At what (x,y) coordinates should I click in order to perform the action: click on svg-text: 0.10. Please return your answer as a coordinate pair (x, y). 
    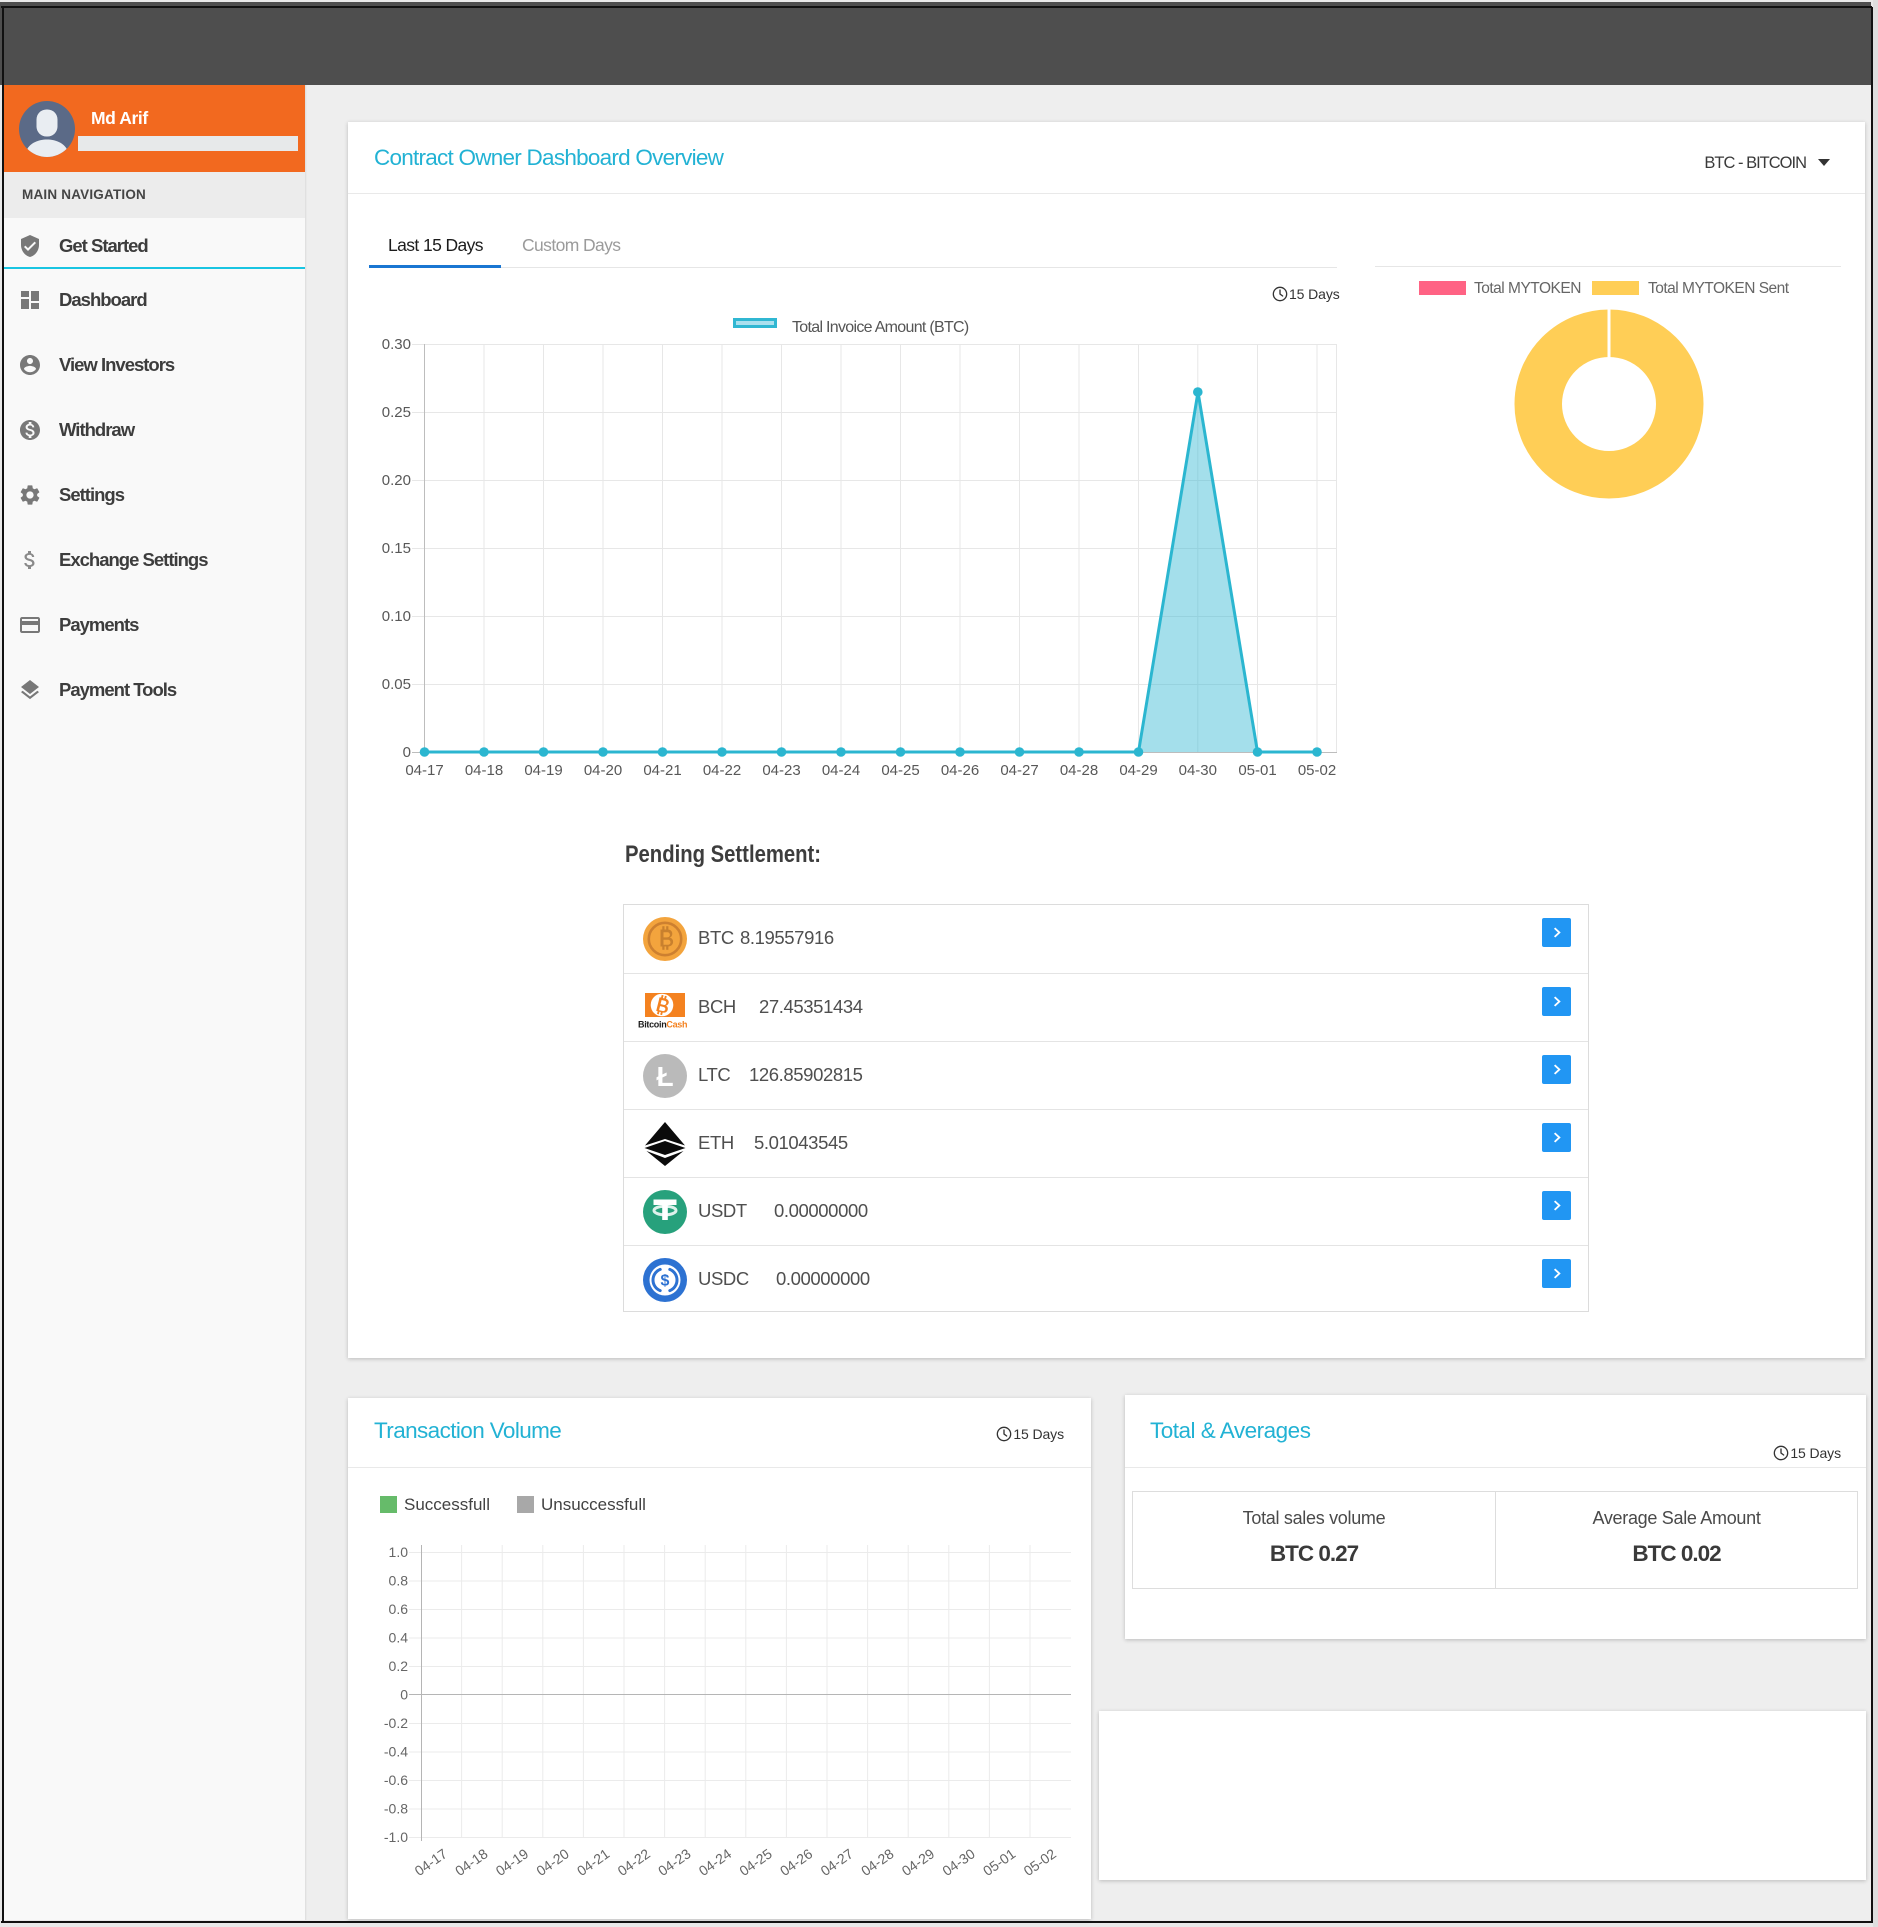
    Looking at the image, I should click on (396, 616).